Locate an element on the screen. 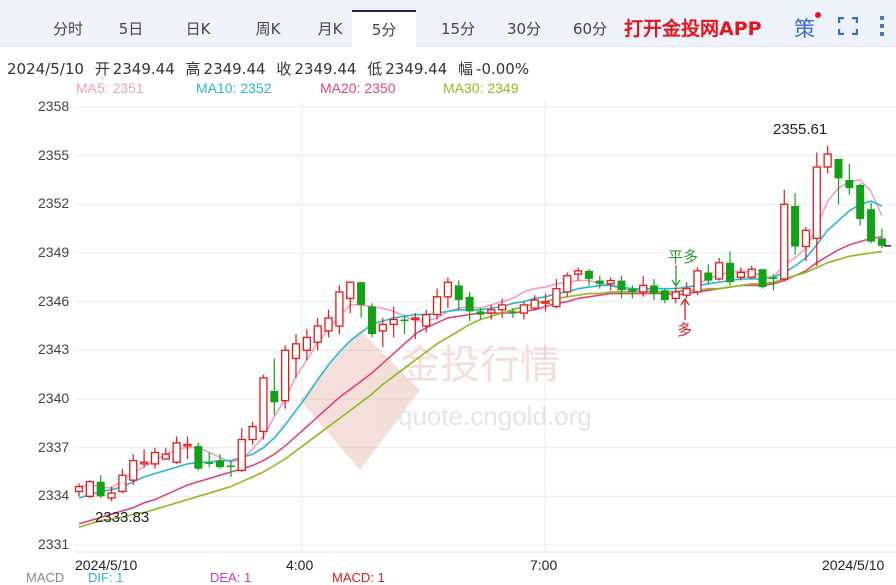 This screenshot has height=585, width=896. x-tick-label: 4:00 is located at coordinates (300, 565).